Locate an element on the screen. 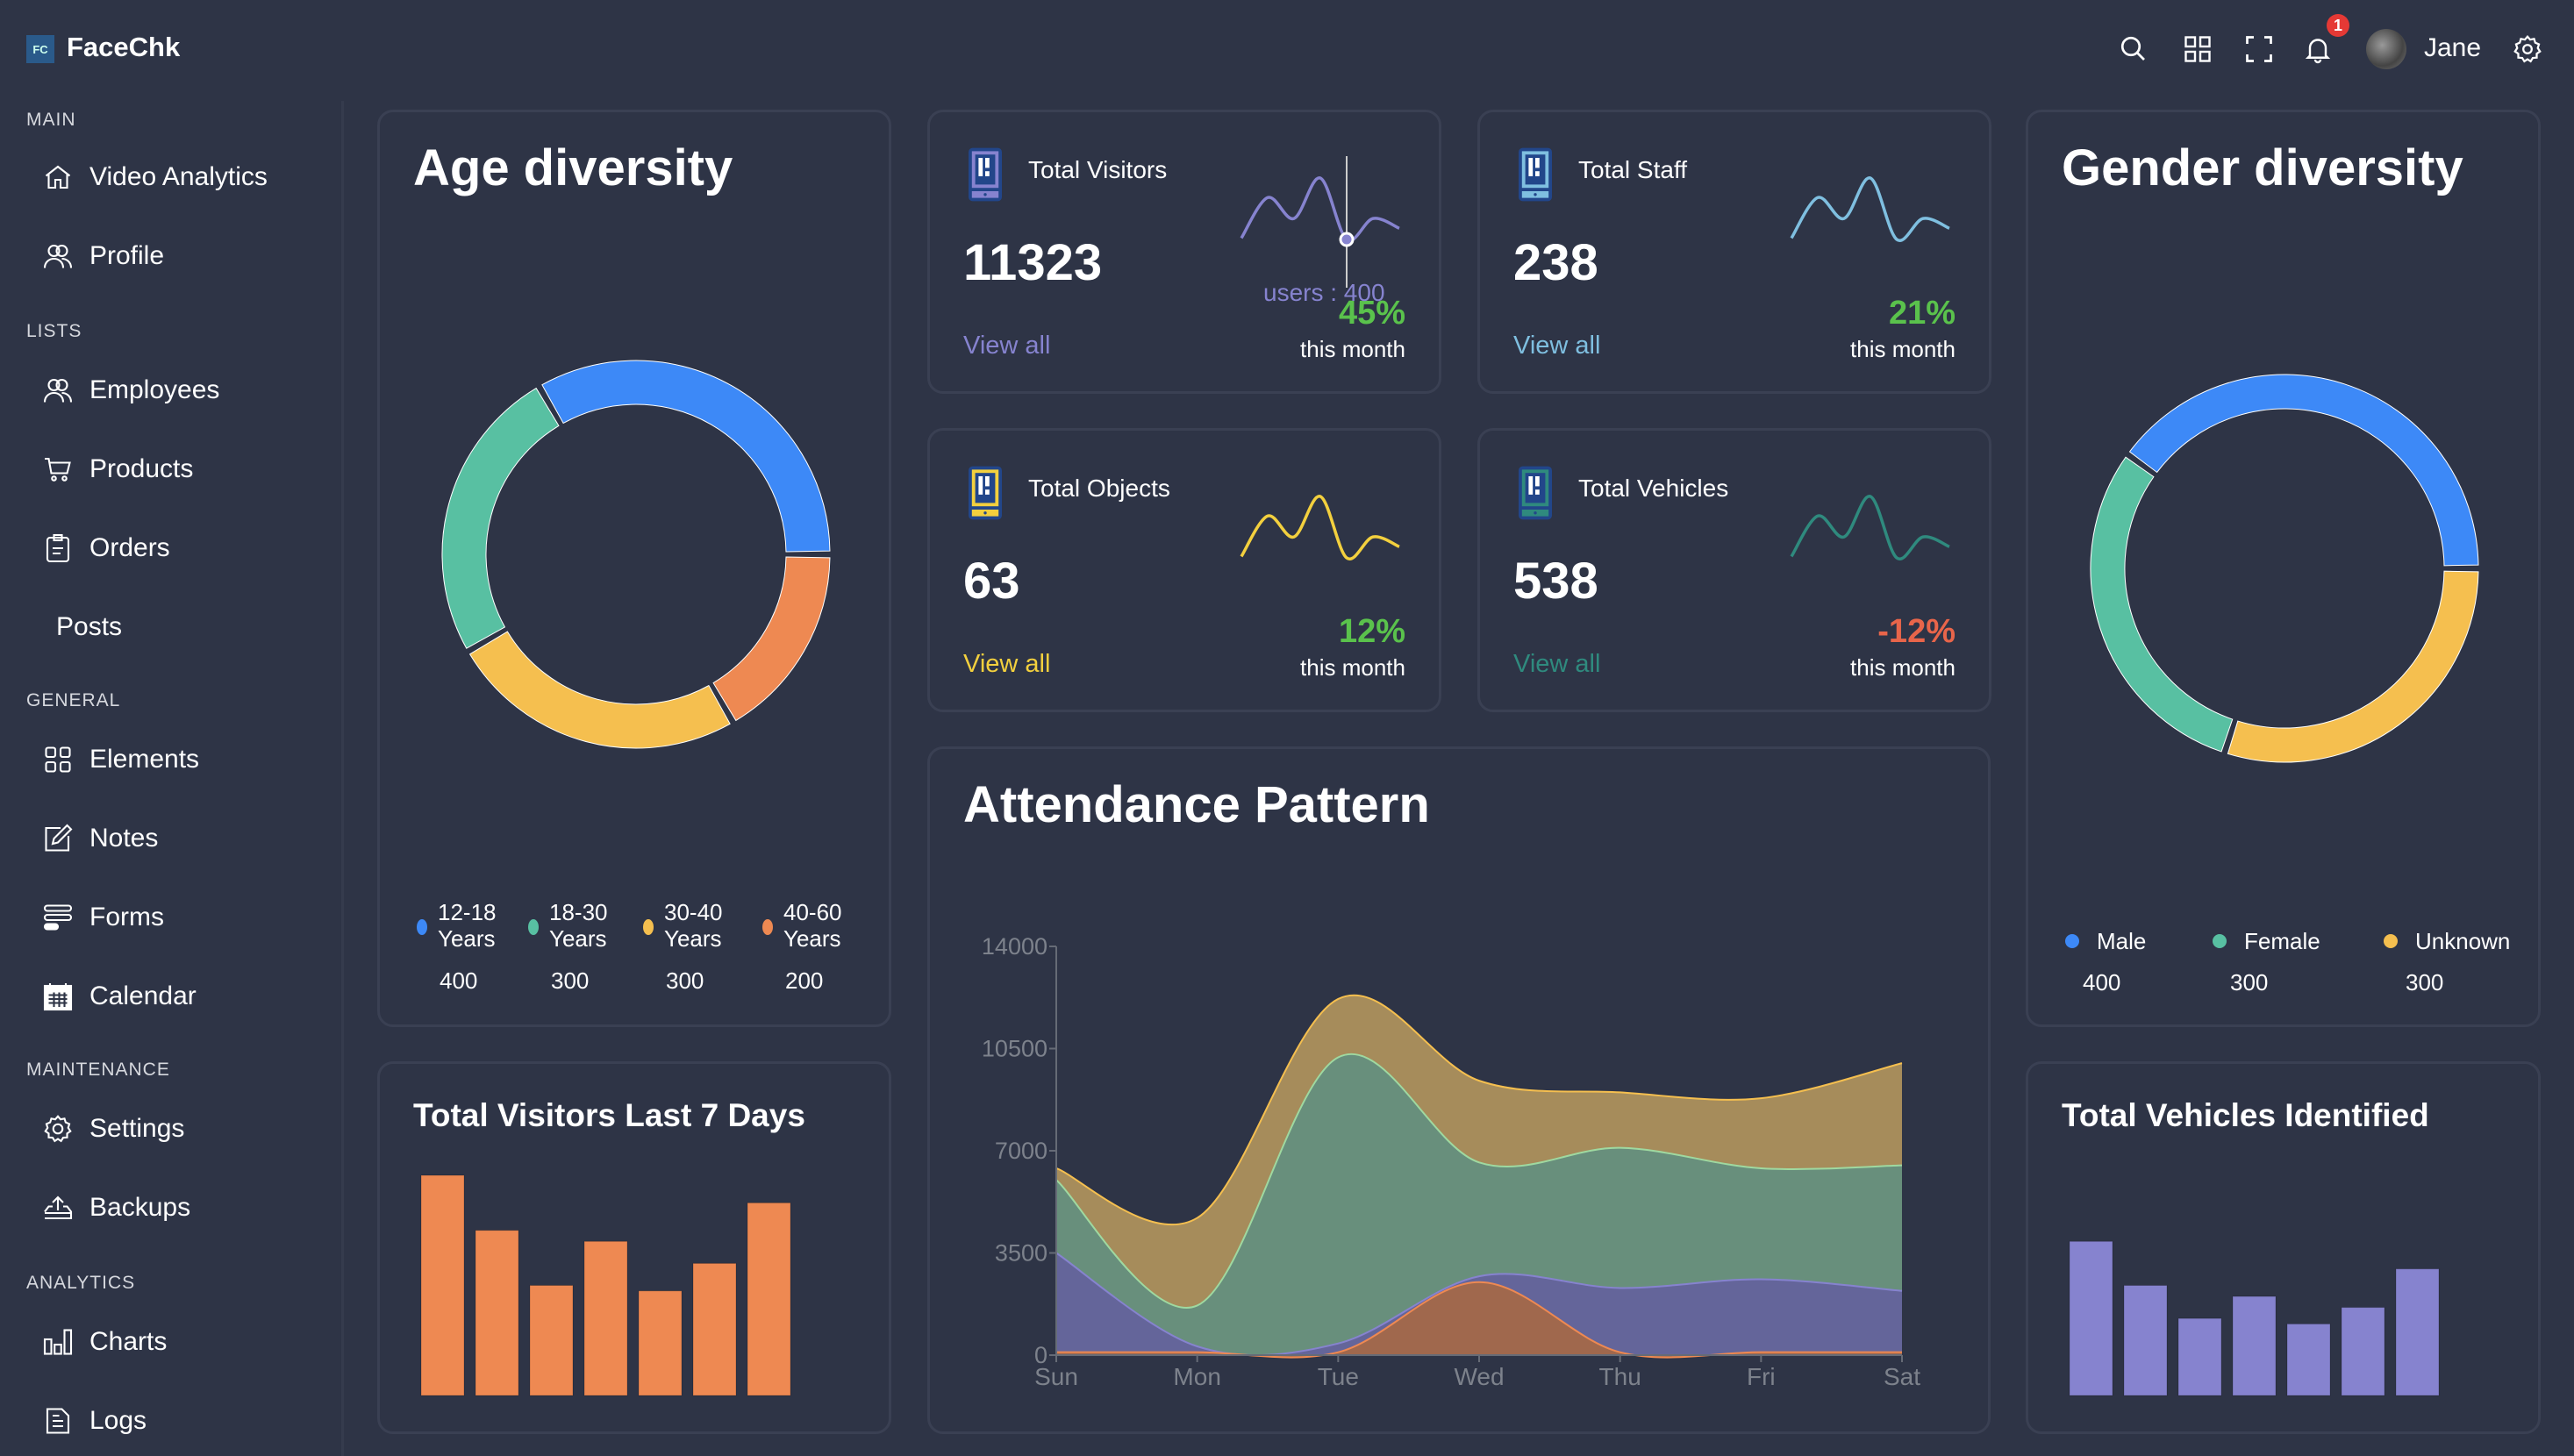  legend-value: 300 is located at coordinates (2249, 982).